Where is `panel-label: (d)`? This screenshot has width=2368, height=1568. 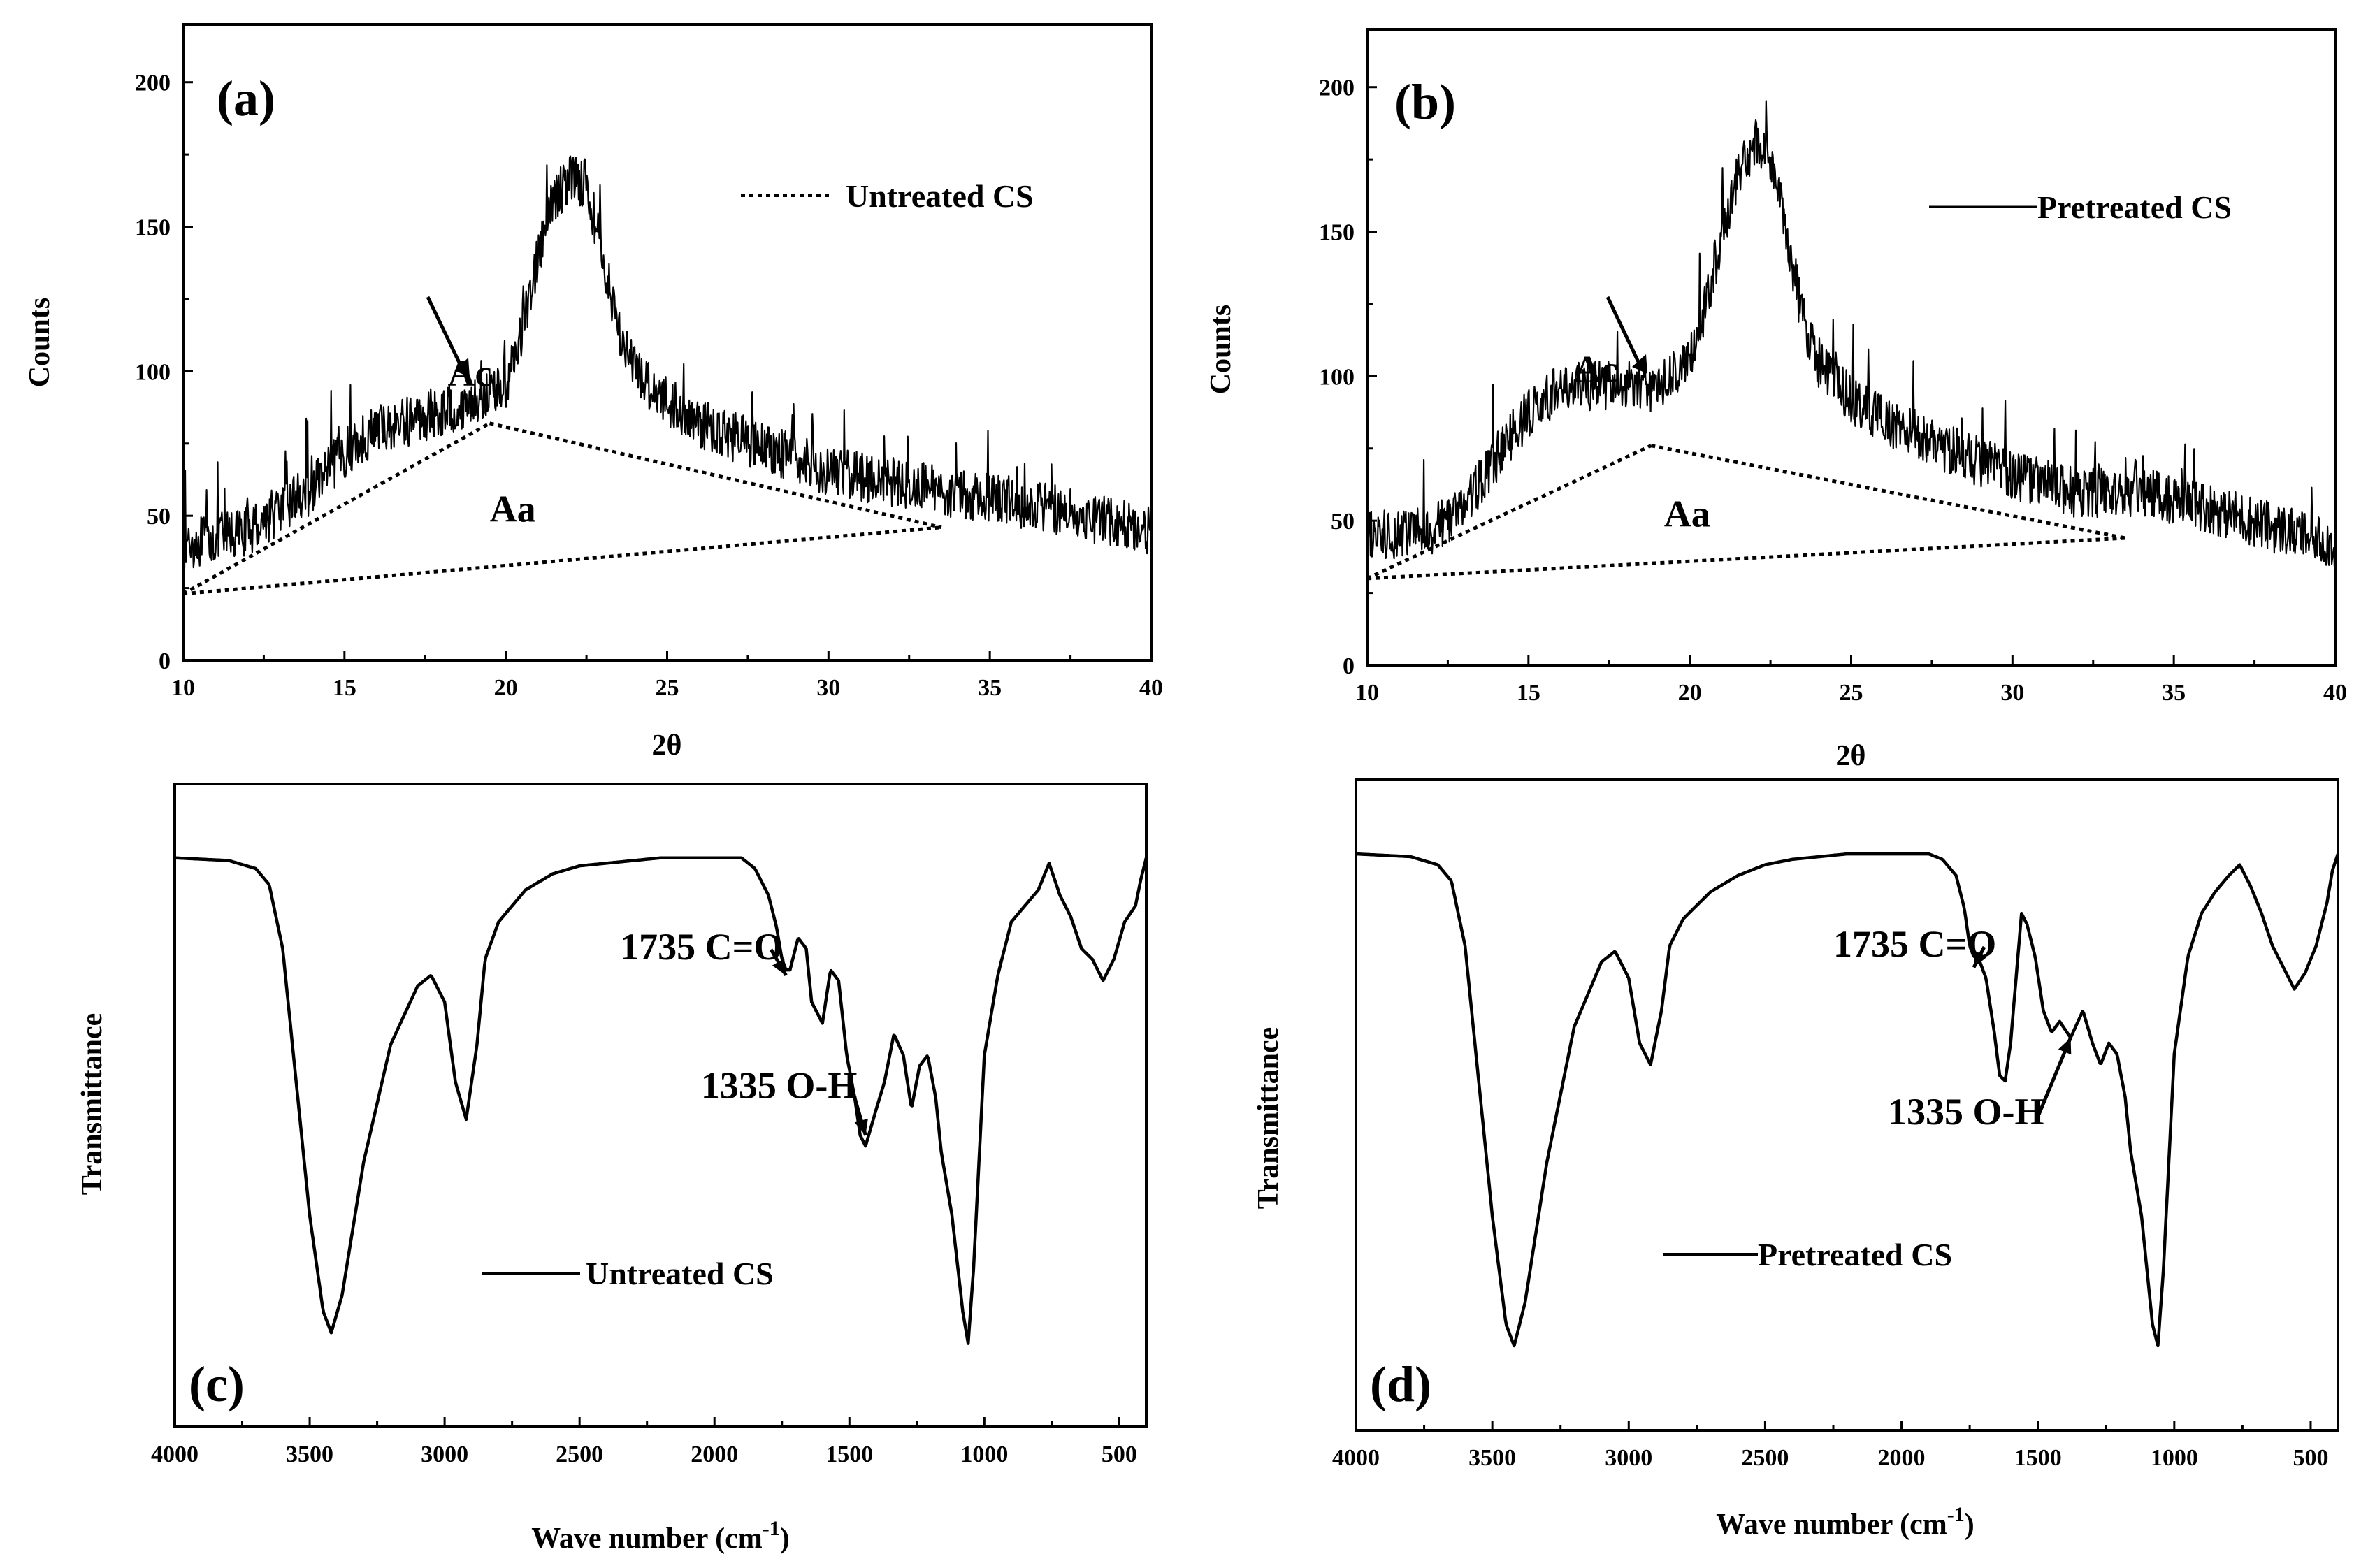
panel-label: (d) is located at coordinates (1400, 1384).